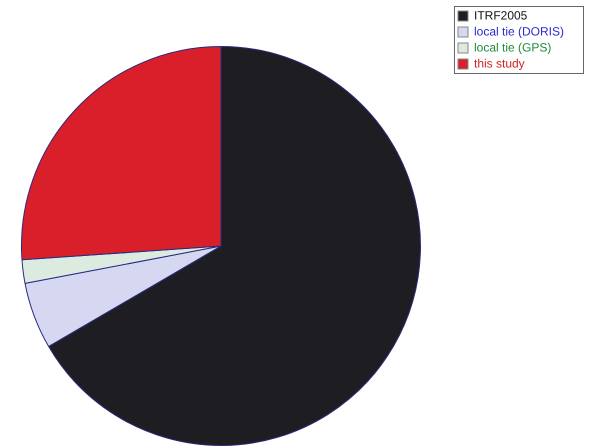  What do you see at coordinates (501, 15) in the screenshot?
I see `legend-label: ITRF2005` at bounding box center [501, 15].